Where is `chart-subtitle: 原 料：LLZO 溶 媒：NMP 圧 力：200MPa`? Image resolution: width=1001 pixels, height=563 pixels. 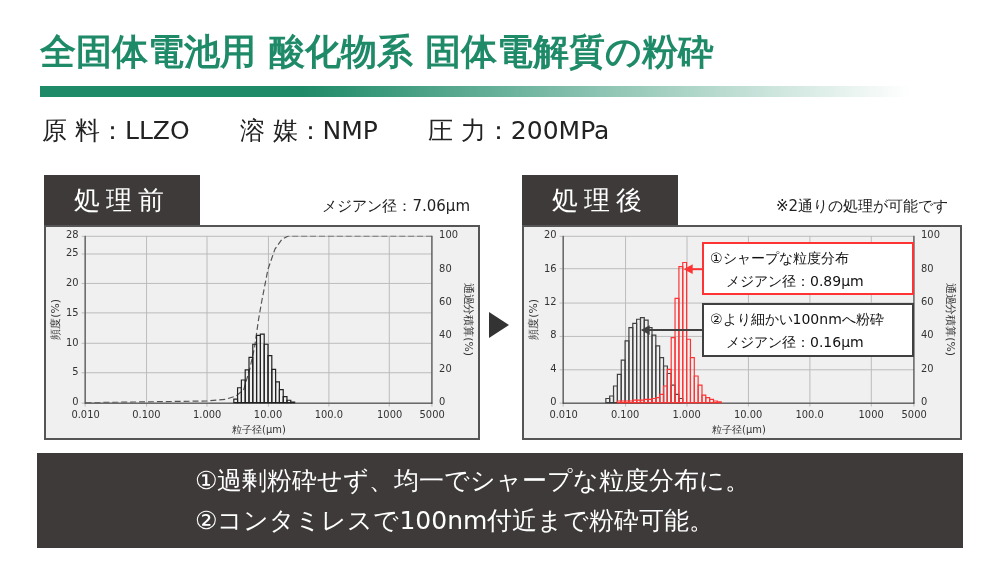 chart-subtitle: 原 料：LLZO 溶 媒：NMP 圧 力：200MPa is located at coordinates (326, 131).